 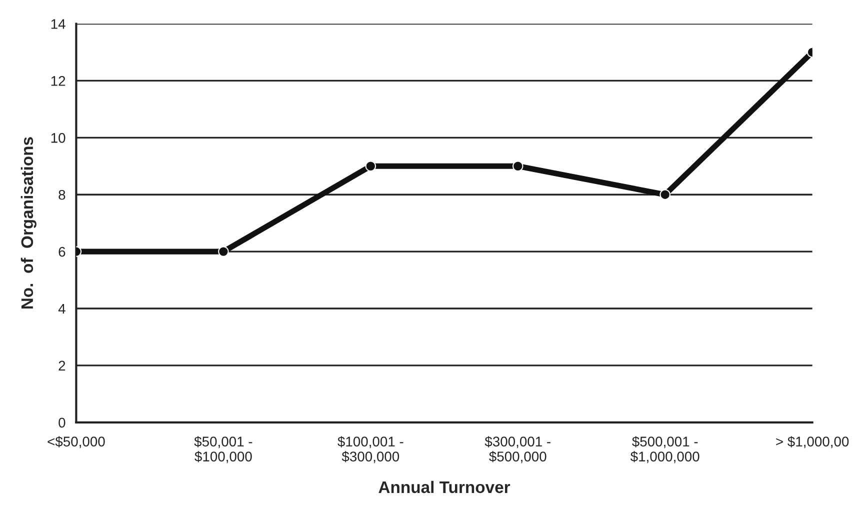 I want to click on x-tick-label: $100,001 - $300,000, so click(x=371, y=450).